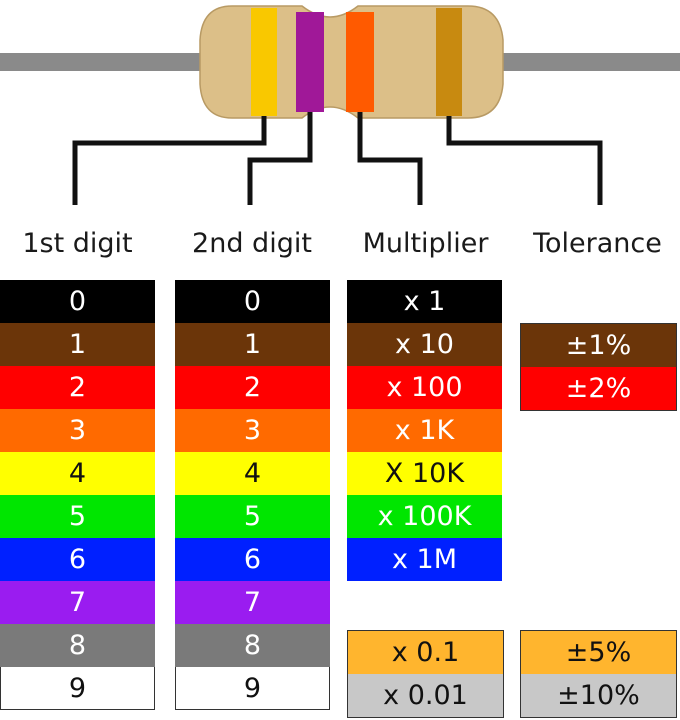 Image resolution: width=680 pixels, height=720 pixels. What do you see at coordinates (425, 695) in the screenshot?
I see `multiplier-extra-row: x 0.01` at bounding box center [425, 695].